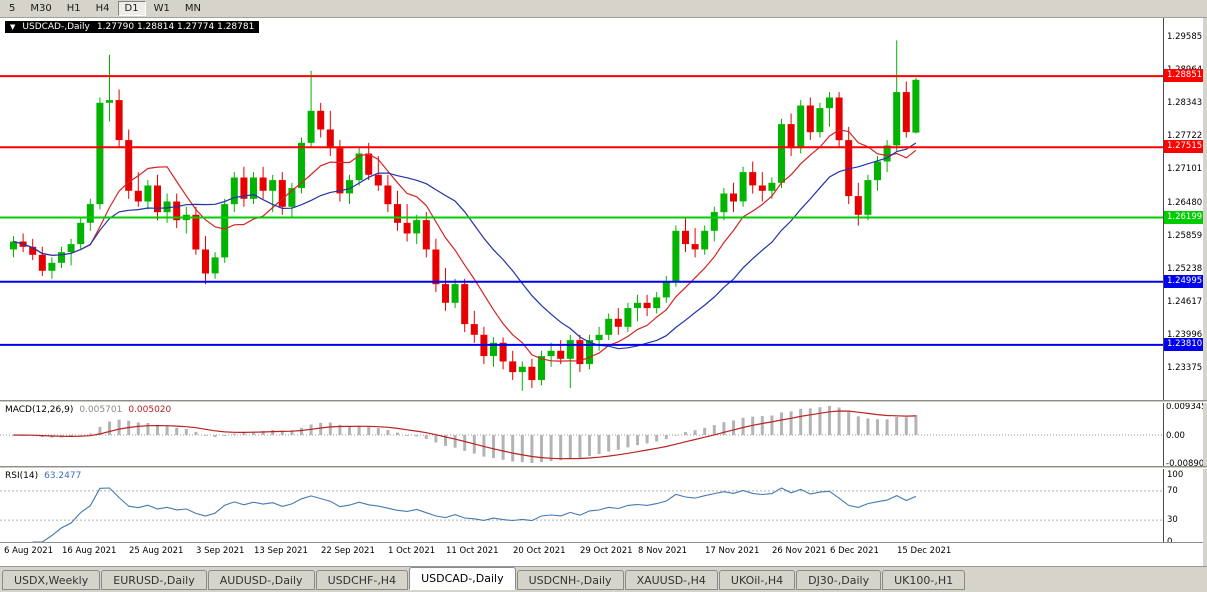  Describe the element at coordinates (1175, 436) in the screenshot. I see `macd-axis-label: 0.00` at that location.